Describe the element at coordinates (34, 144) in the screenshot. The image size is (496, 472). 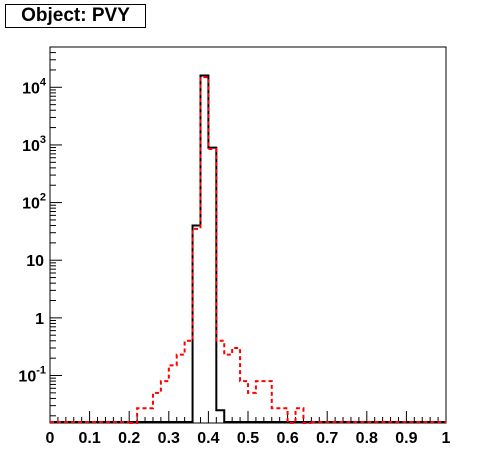
I see `y-tick-label: 10³` at that location.